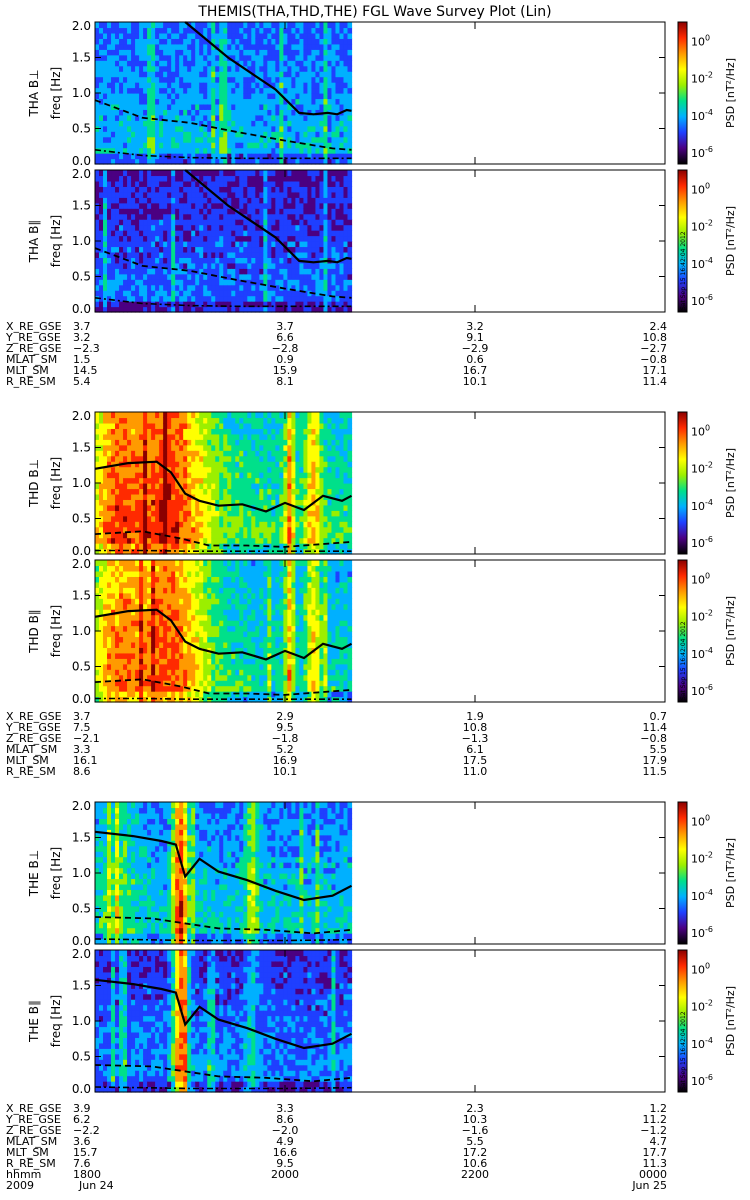  What do you see at coordinates (82, 749) in the screenshot?
I see `ephemeris-value: 3.3` at bounding box center [82, 749].